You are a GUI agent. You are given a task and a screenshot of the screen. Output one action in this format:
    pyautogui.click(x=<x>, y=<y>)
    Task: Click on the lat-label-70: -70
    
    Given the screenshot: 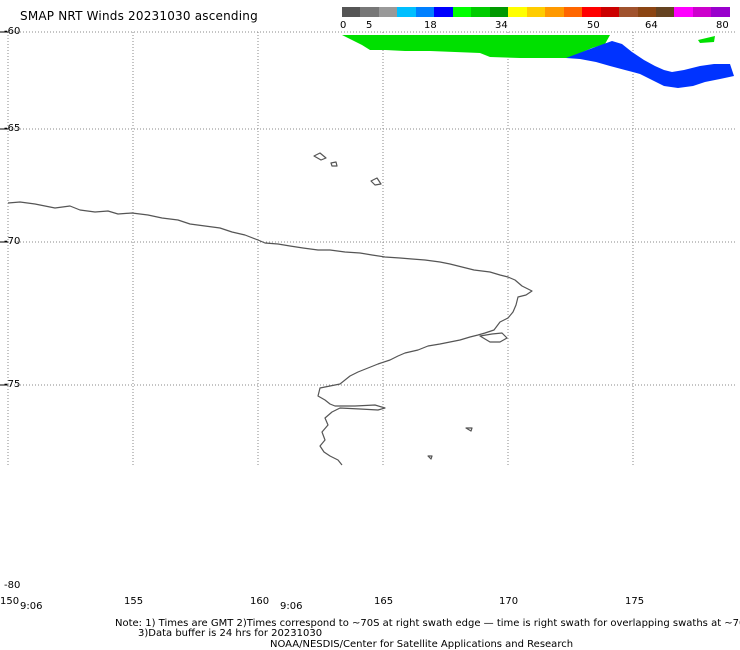 What is the action you would take?
    pyautogui.click(x=12, y=241)
    